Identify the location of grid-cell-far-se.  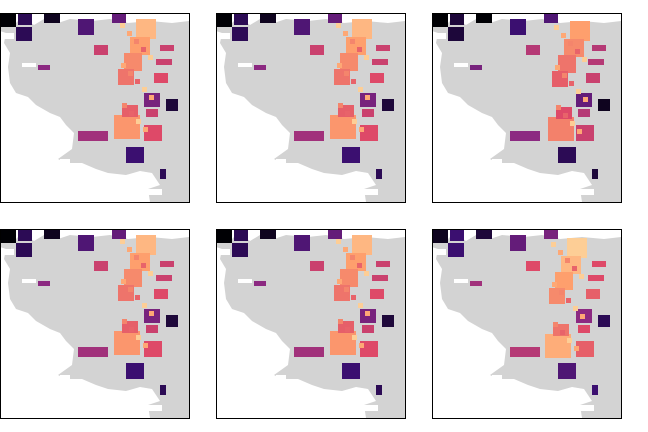
(379, 390).